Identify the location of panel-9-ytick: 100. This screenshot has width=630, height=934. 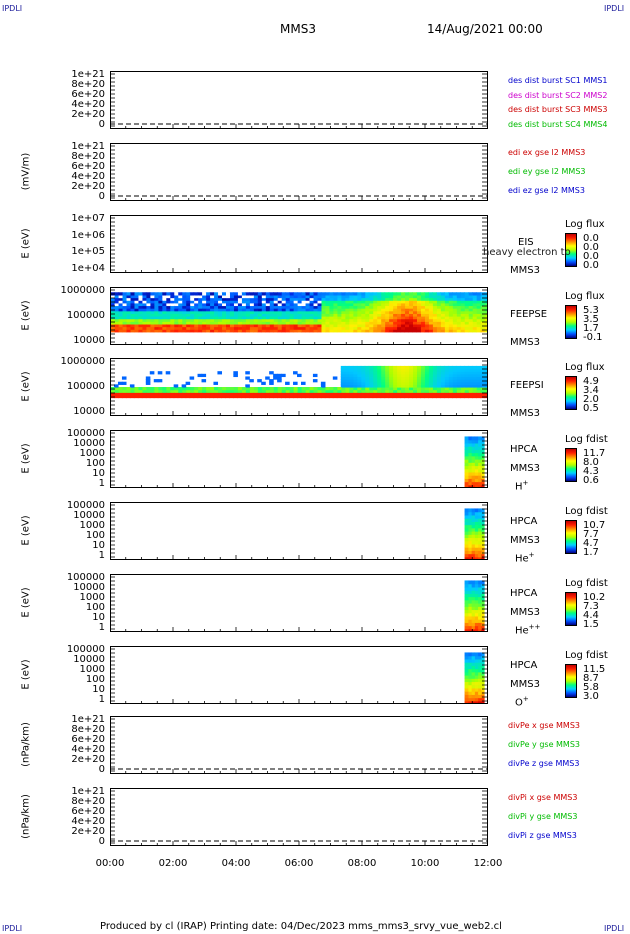
(95, 679).